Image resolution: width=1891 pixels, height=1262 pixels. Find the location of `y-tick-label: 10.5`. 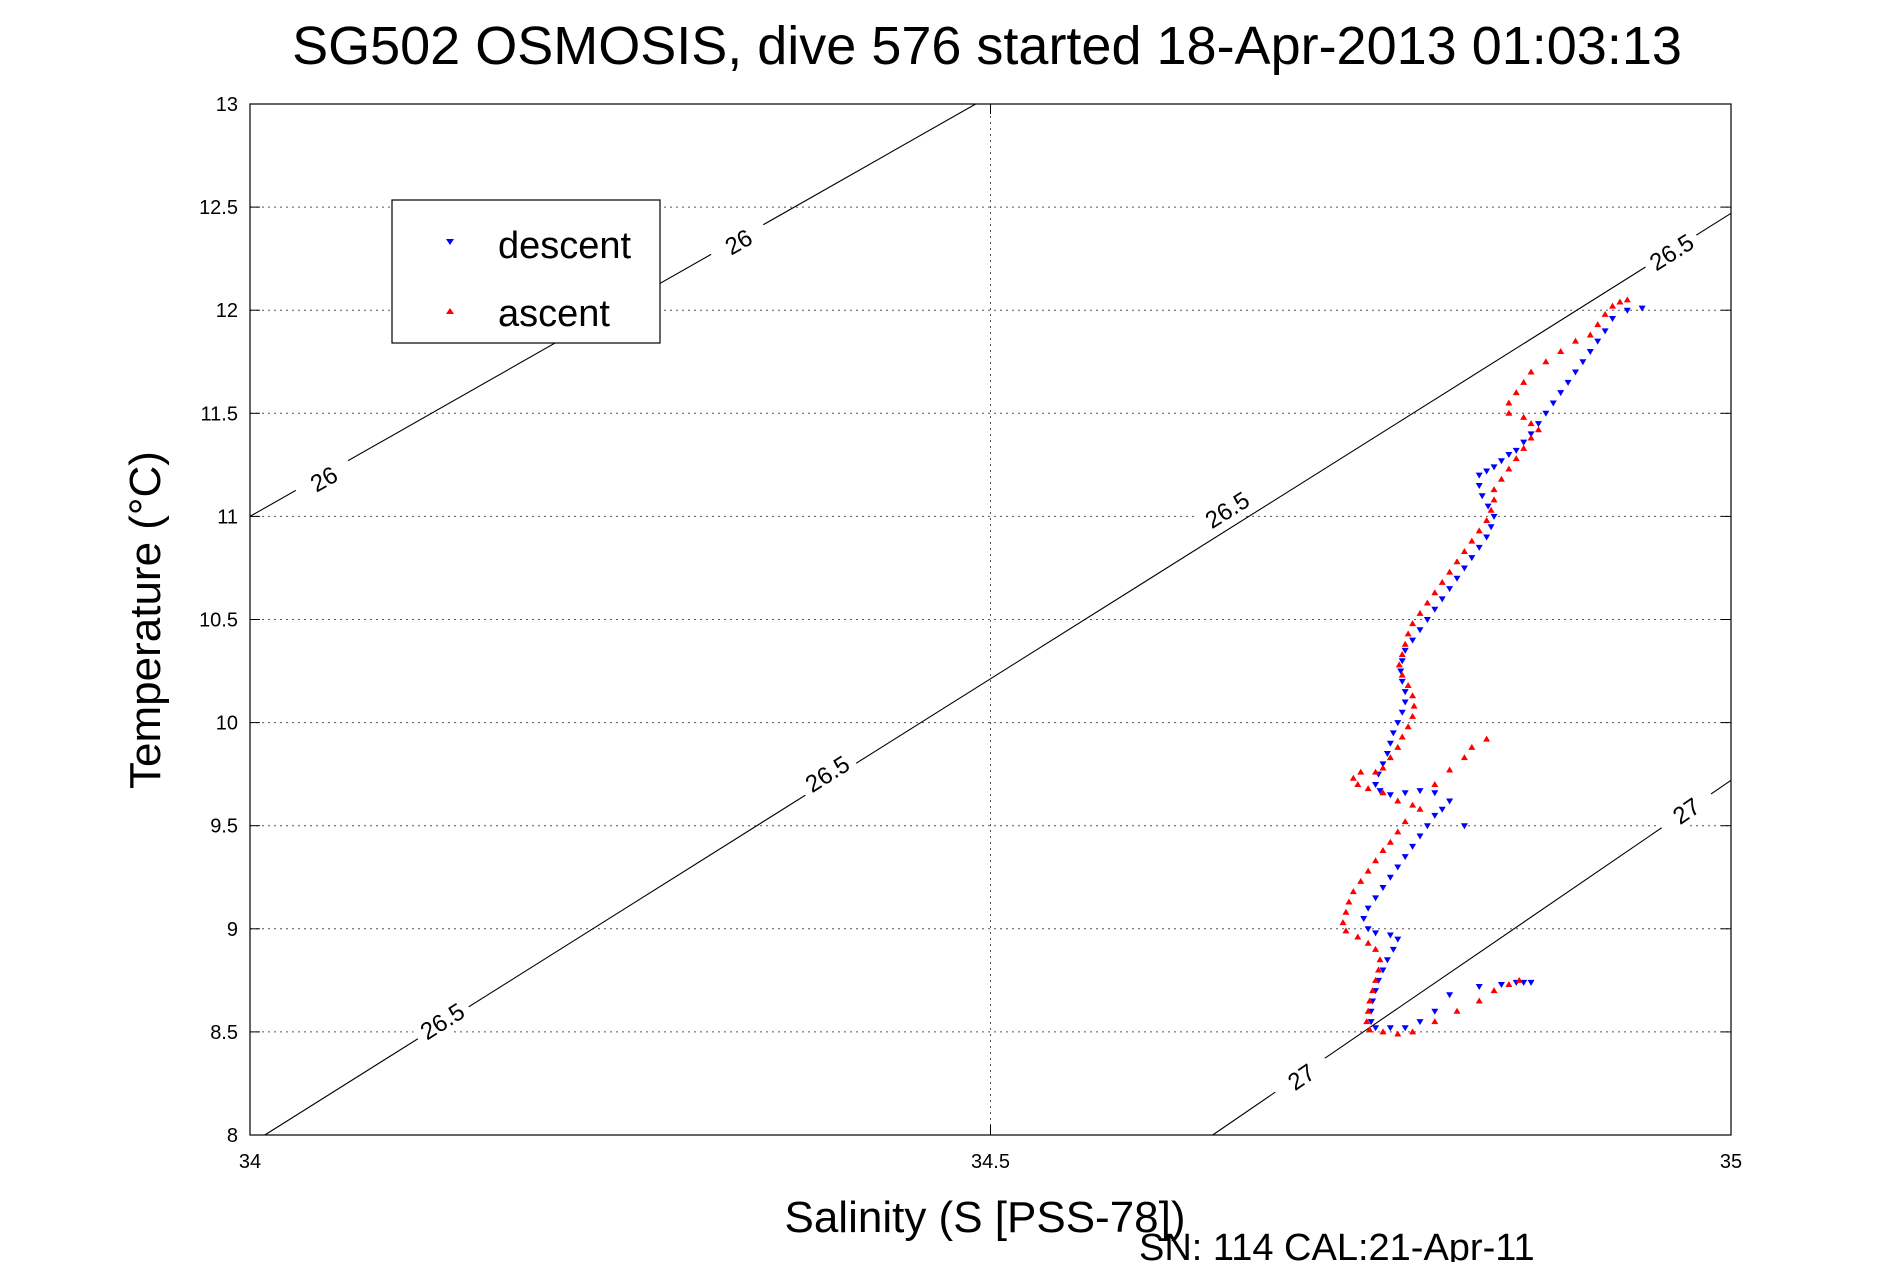

y-tick-label: 10.5 is located at coordinates (218, 621).